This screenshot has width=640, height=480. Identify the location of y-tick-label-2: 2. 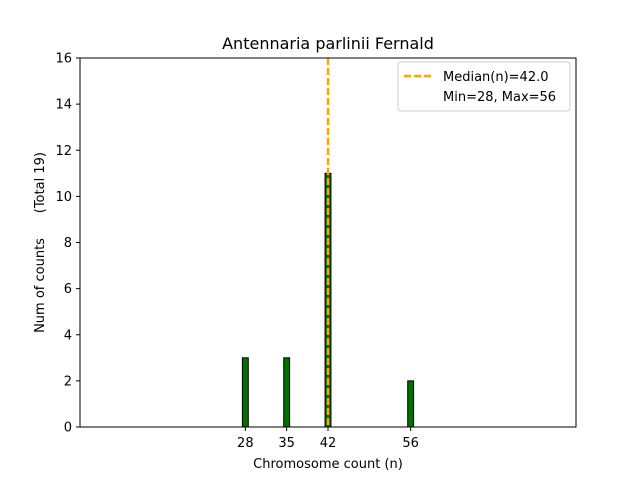
(68, 381).